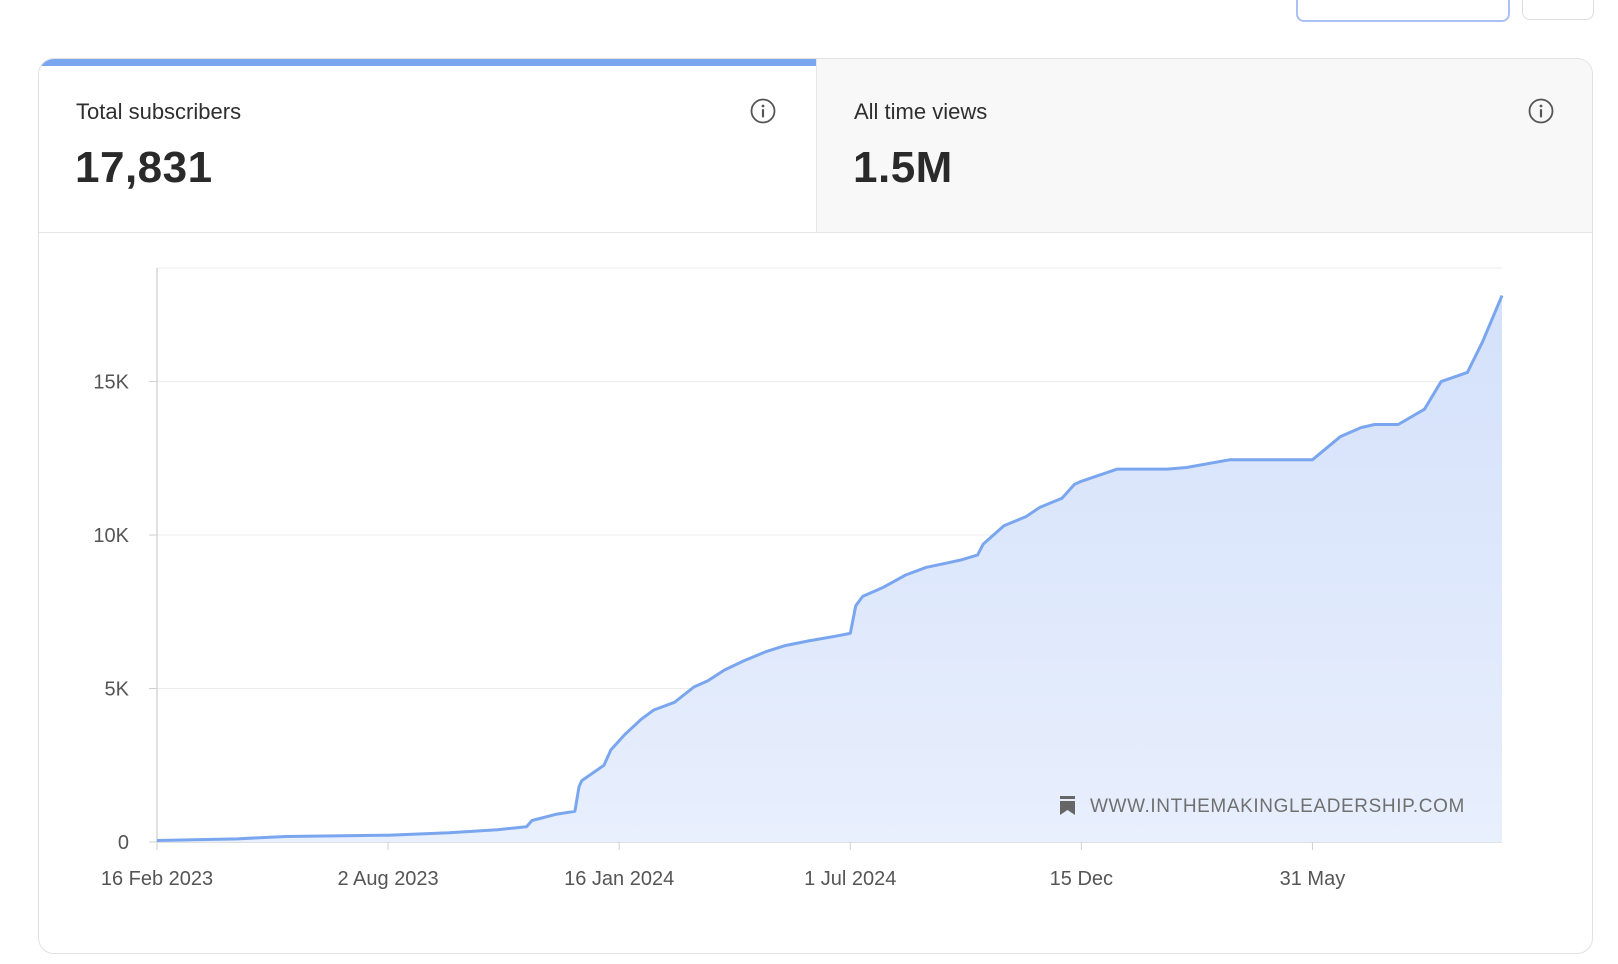  I want to click on stat-label: Total subscribers, so click(159, 111).